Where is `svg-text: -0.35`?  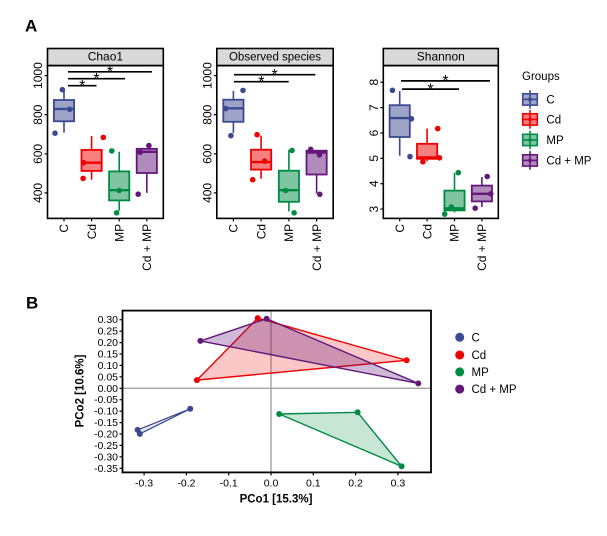 svg-text: -0.35 is located at coordinates (106, 469).